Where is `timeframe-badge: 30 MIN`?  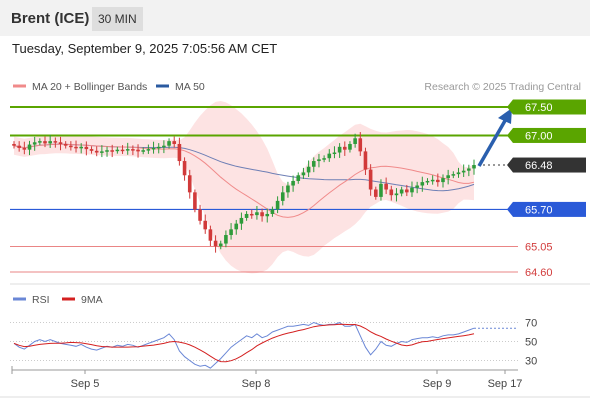 timeframe-badge: 30 MIN is located at coordinates (117, 19).